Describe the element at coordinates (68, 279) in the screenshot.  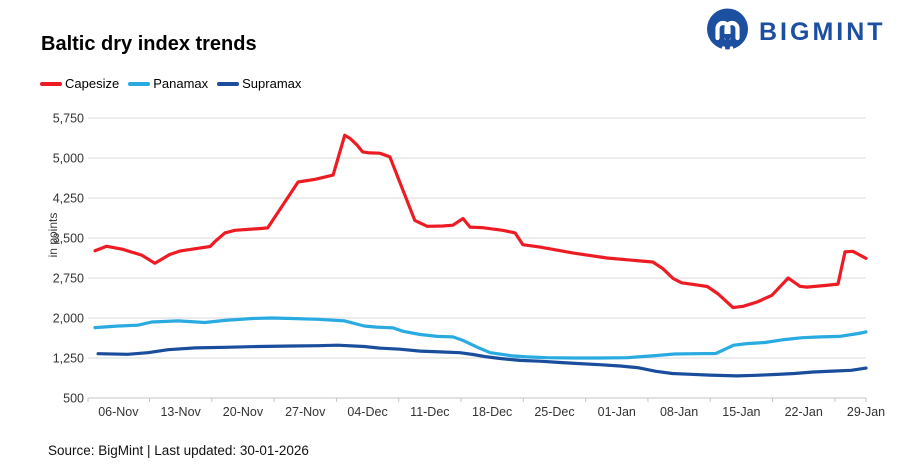
I see `y-tick-label: 2,750` at that location.